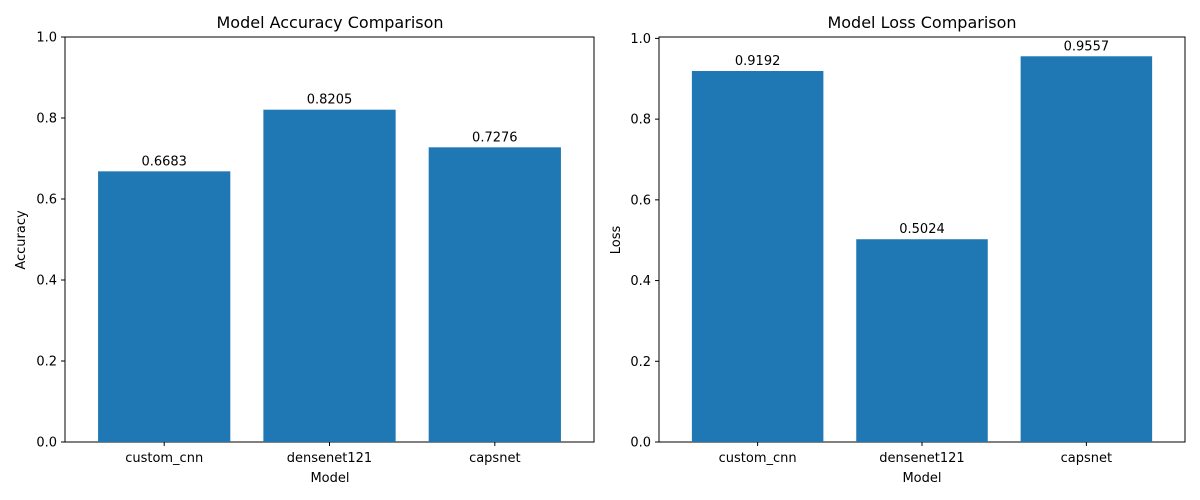  I want to click on loss-x-tick-label-capsnet: capsnet, so click(1086, 458).